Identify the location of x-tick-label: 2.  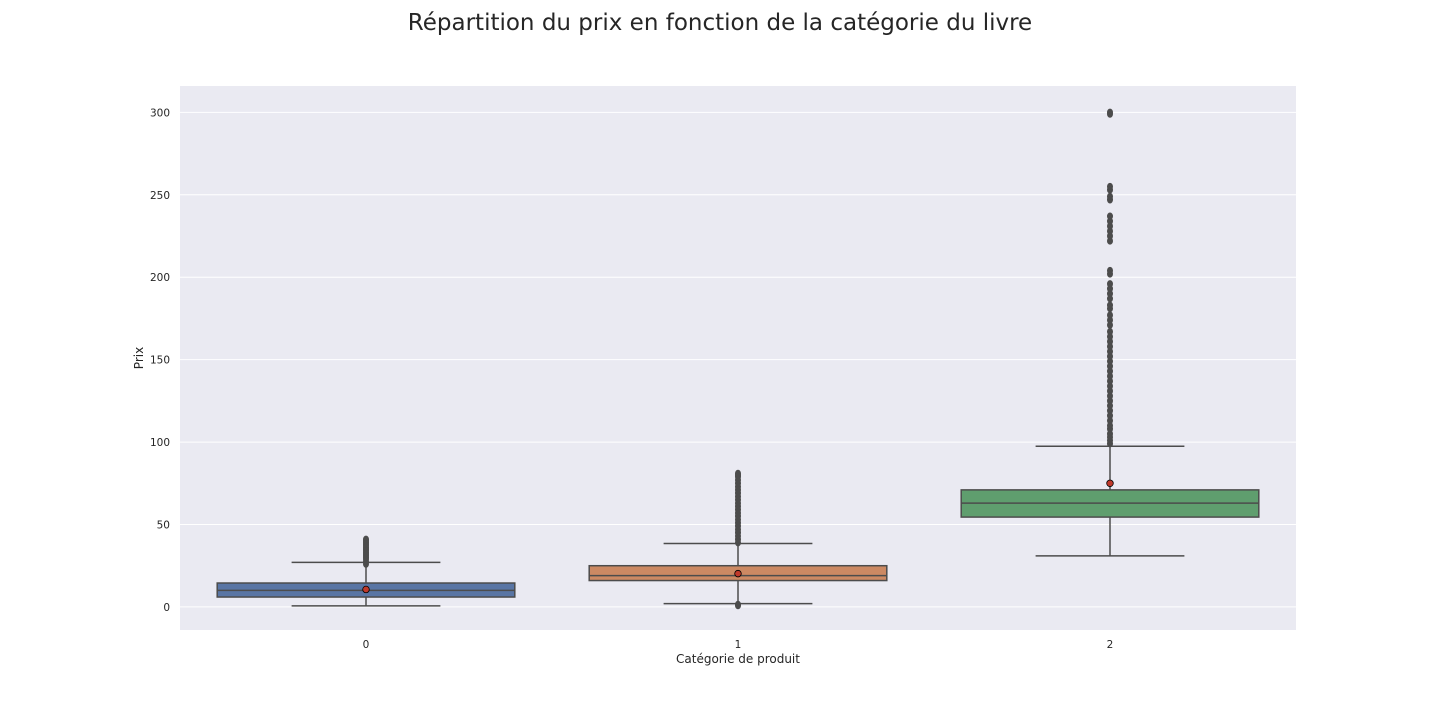
(1110, 645).